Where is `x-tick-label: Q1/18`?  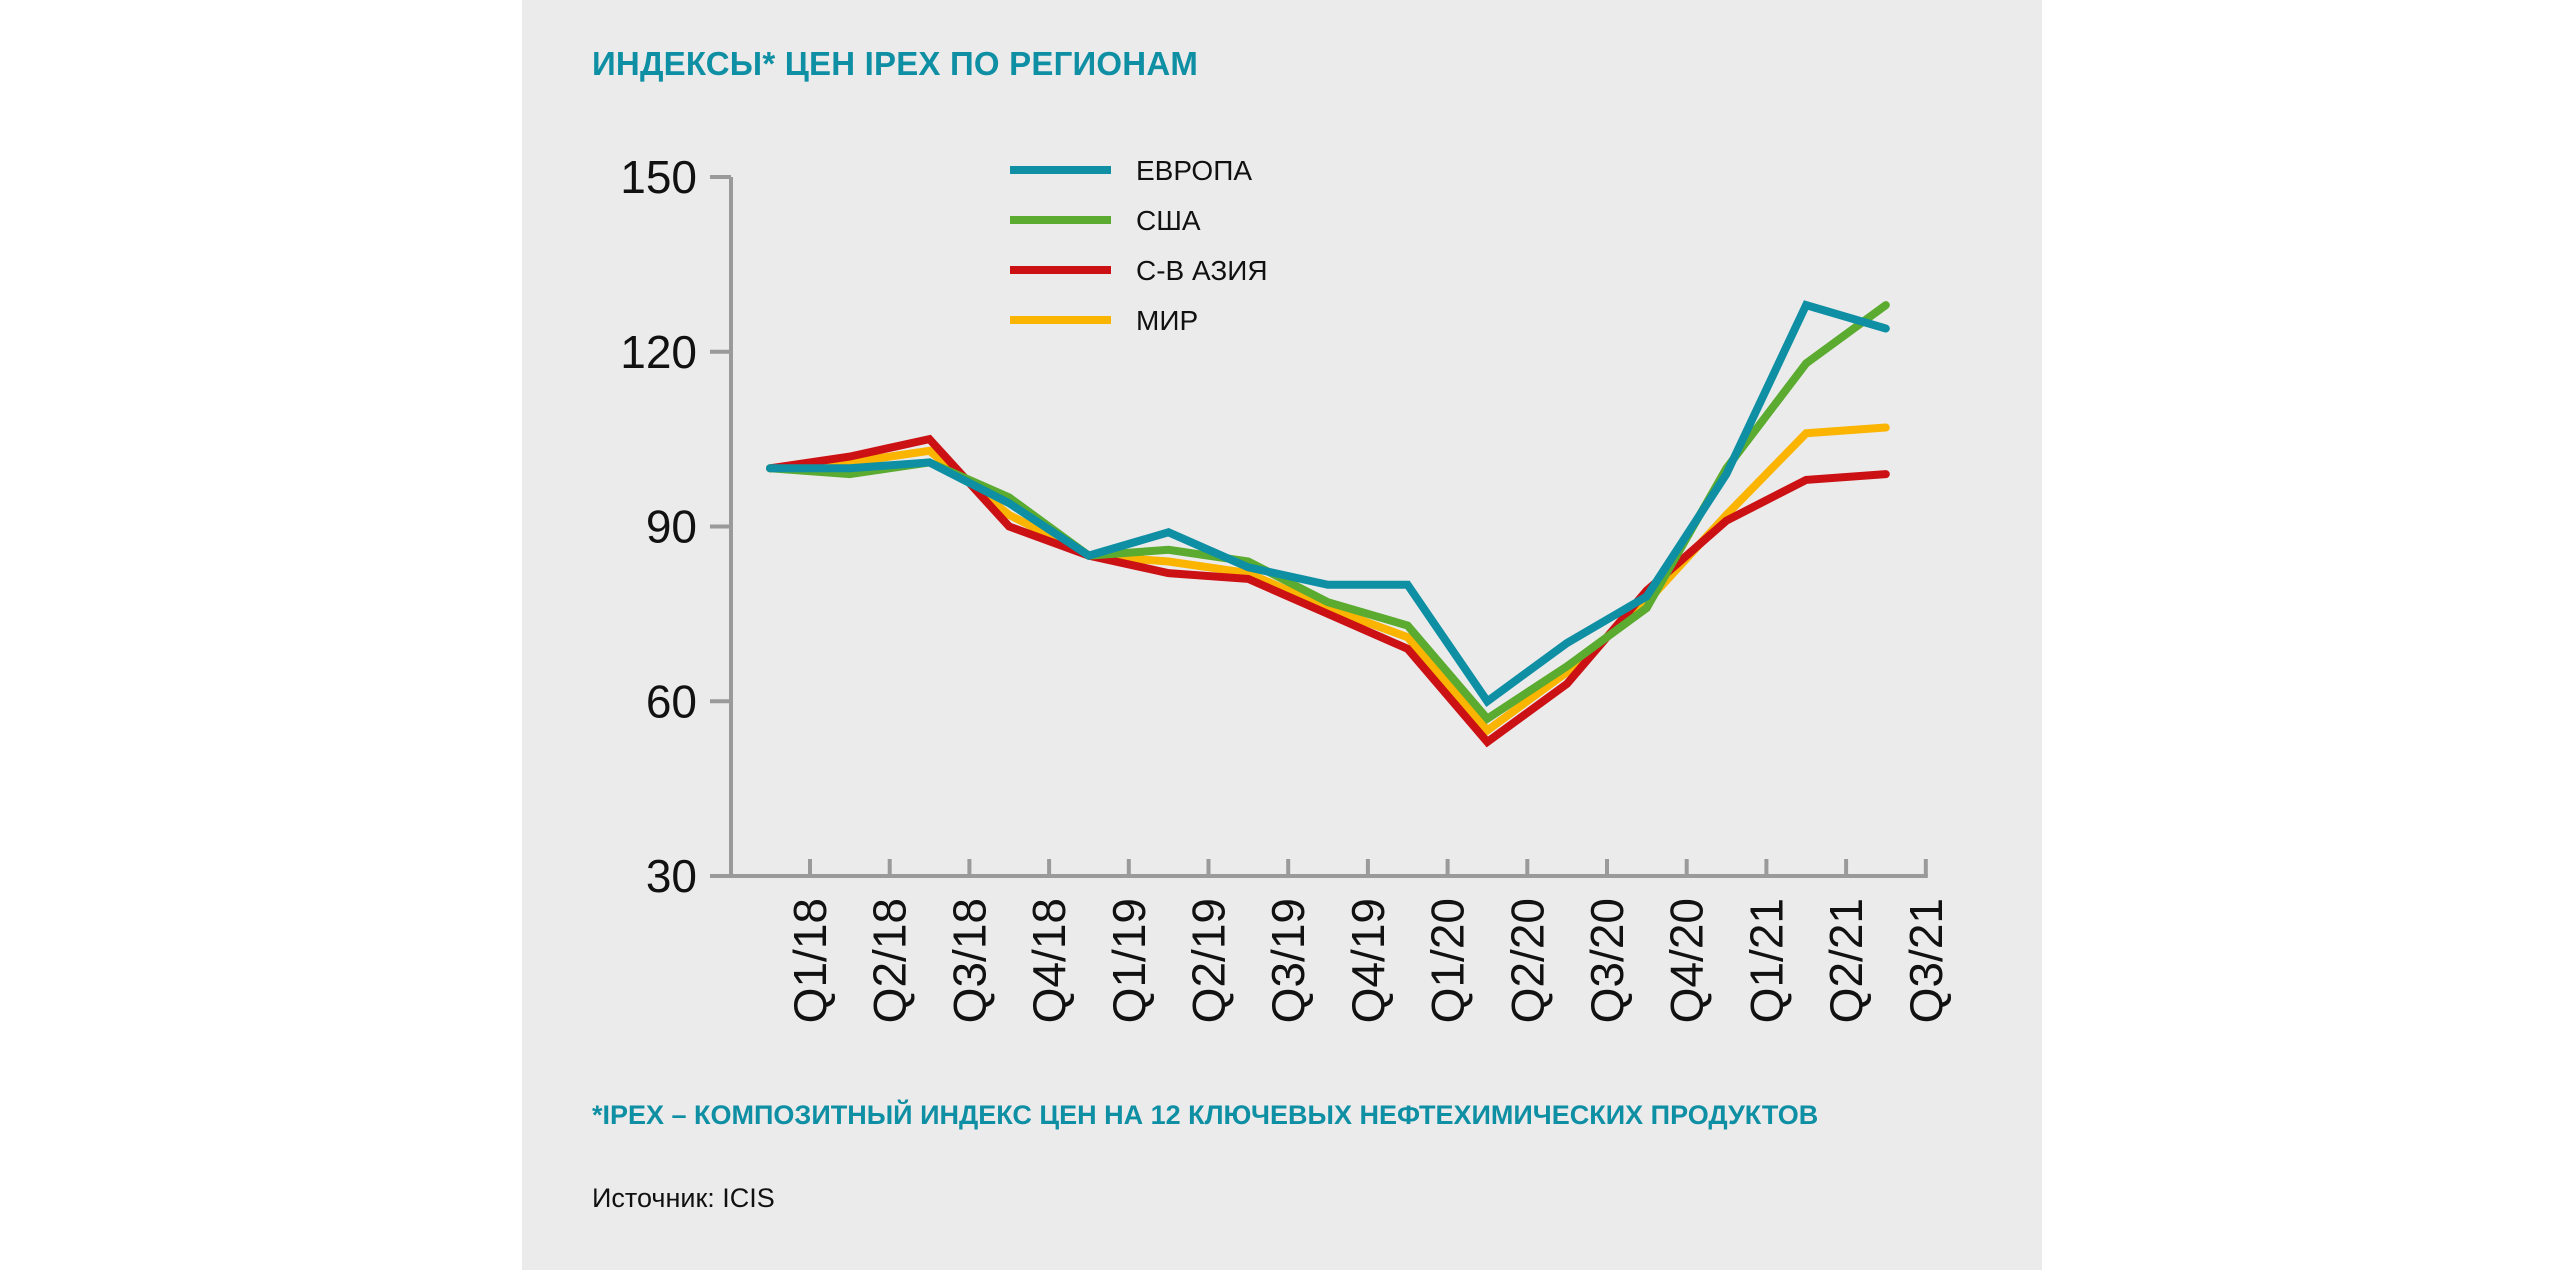
x-tick-label: Q1/18 is located at coordinates (810, 960).